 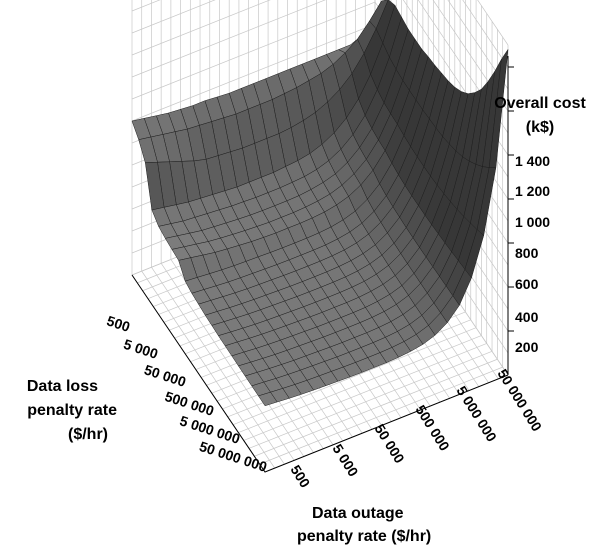 I want to click on z-tick-label: 1 200, so click(x=532, y=191).